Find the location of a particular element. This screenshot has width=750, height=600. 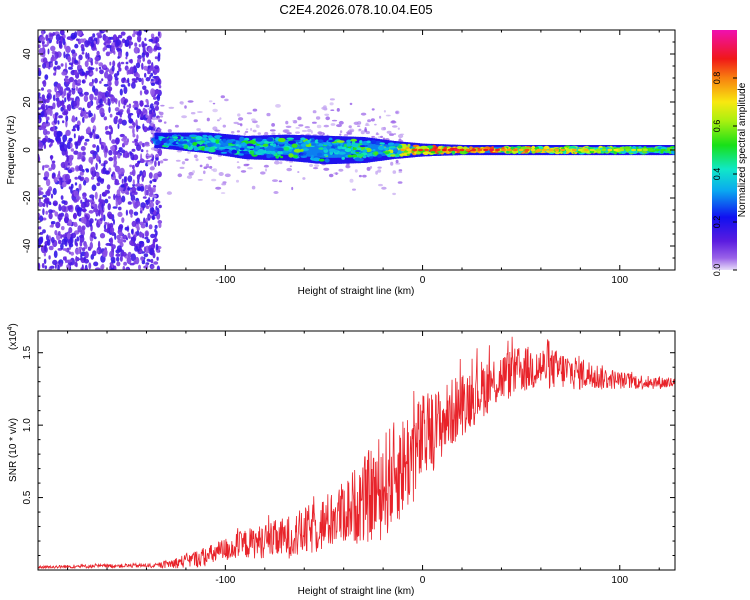

y-tick-label: 0.5 is located at coordinates (27, 497).